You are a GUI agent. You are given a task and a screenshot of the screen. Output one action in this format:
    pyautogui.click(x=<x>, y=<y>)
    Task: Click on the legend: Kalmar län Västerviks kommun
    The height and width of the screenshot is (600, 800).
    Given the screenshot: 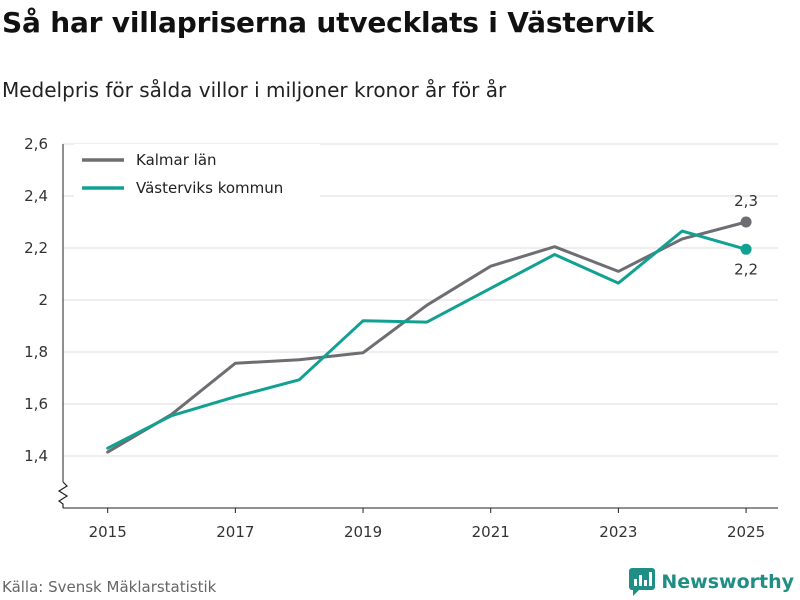 What is the action you would take?
    pyautogui.click(x=197, y=173)
    